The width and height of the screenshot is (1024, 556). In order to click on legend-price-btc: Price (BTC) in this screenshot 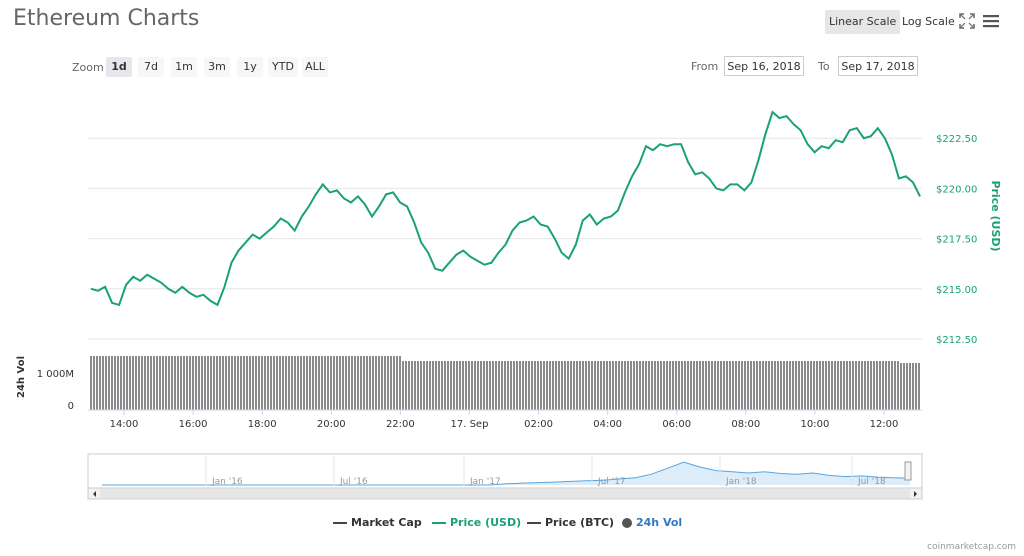, I will do `click(570, 522)`.